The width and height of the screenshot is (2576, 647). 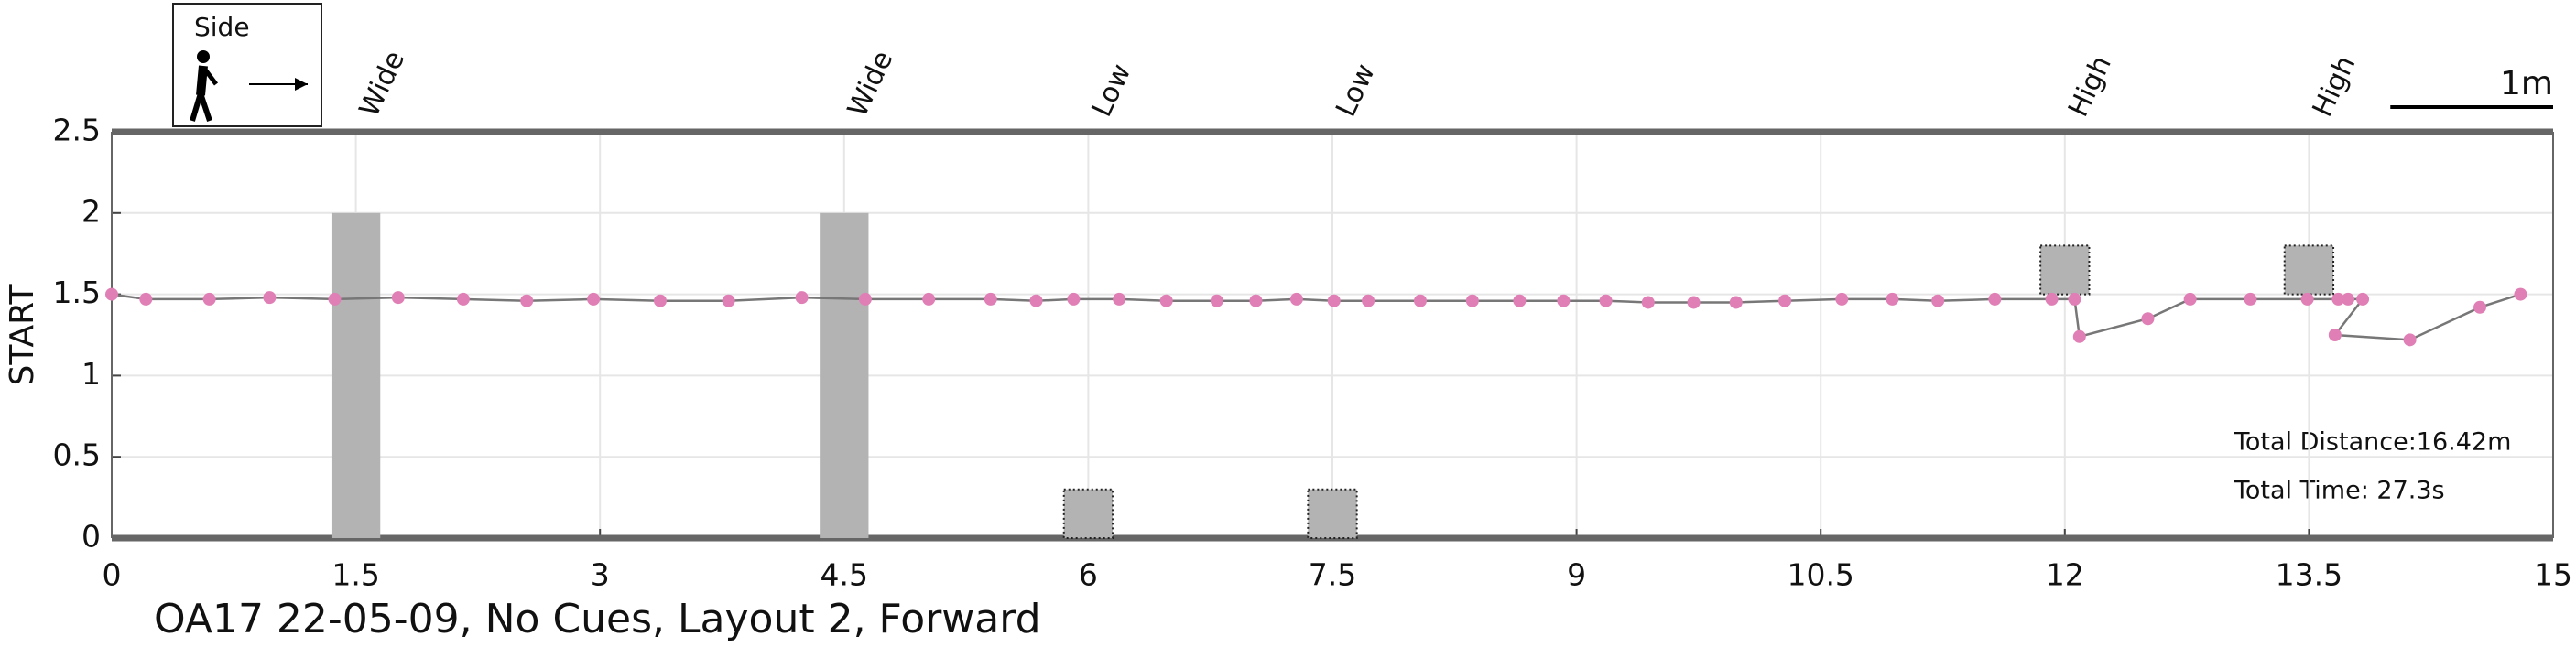 I want to click on x-tick-label: 3, so click(x=600, y=575).